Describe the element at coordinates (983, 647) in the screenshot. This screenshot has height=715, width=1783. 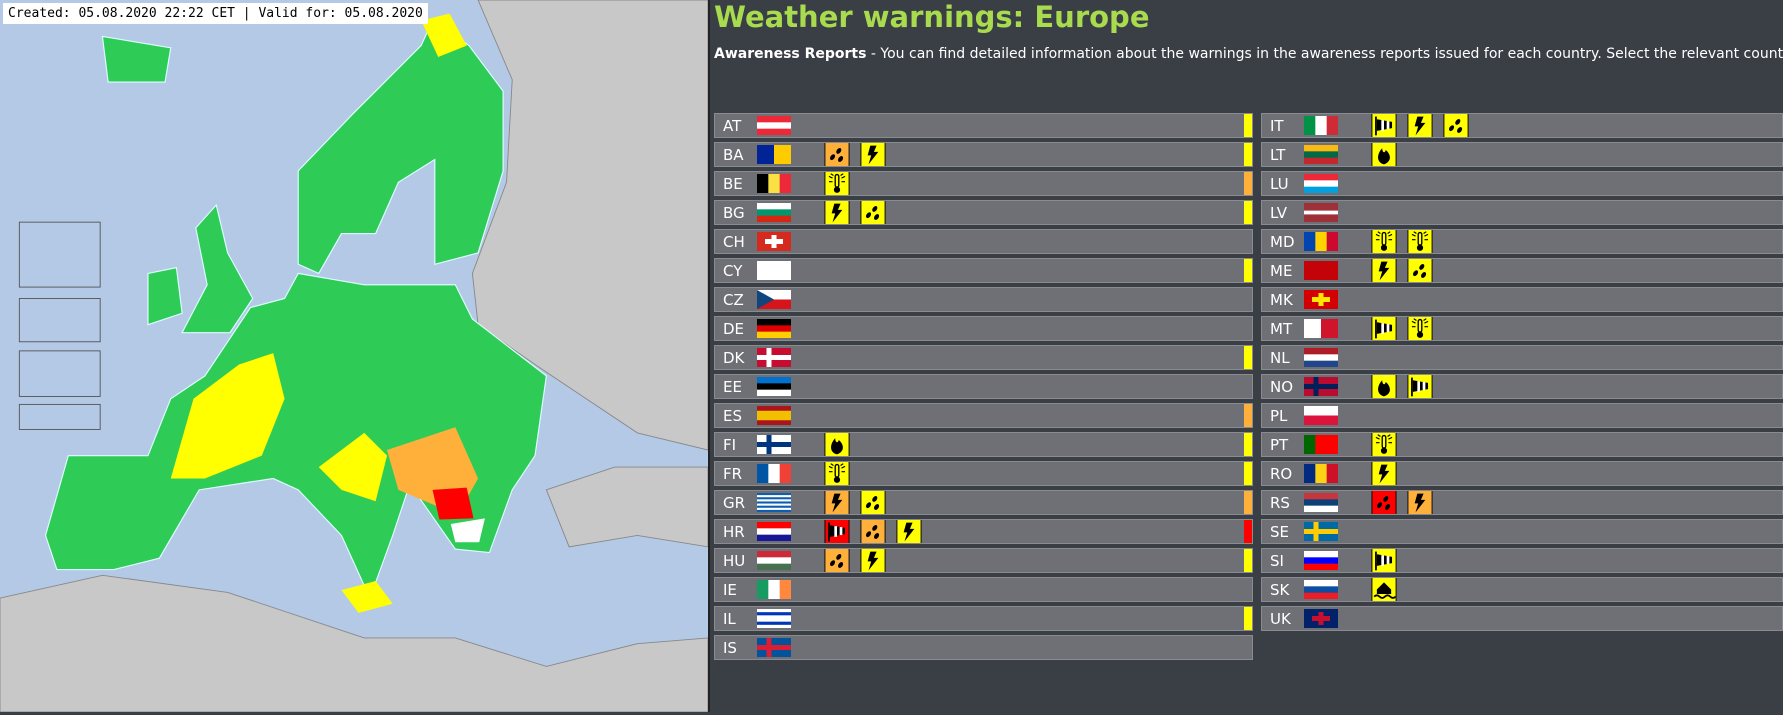
I see `country-row: IS` at that location.